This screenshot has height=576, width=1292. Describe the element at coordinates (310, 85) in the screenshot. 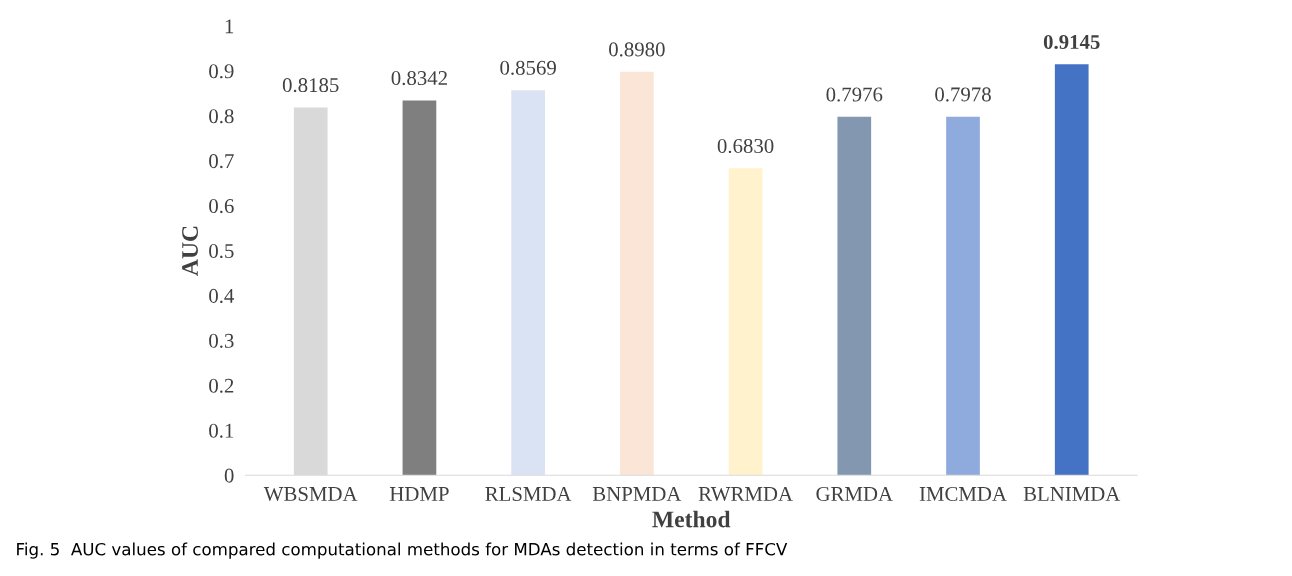

I see `data-label: 0.8185` at that location.